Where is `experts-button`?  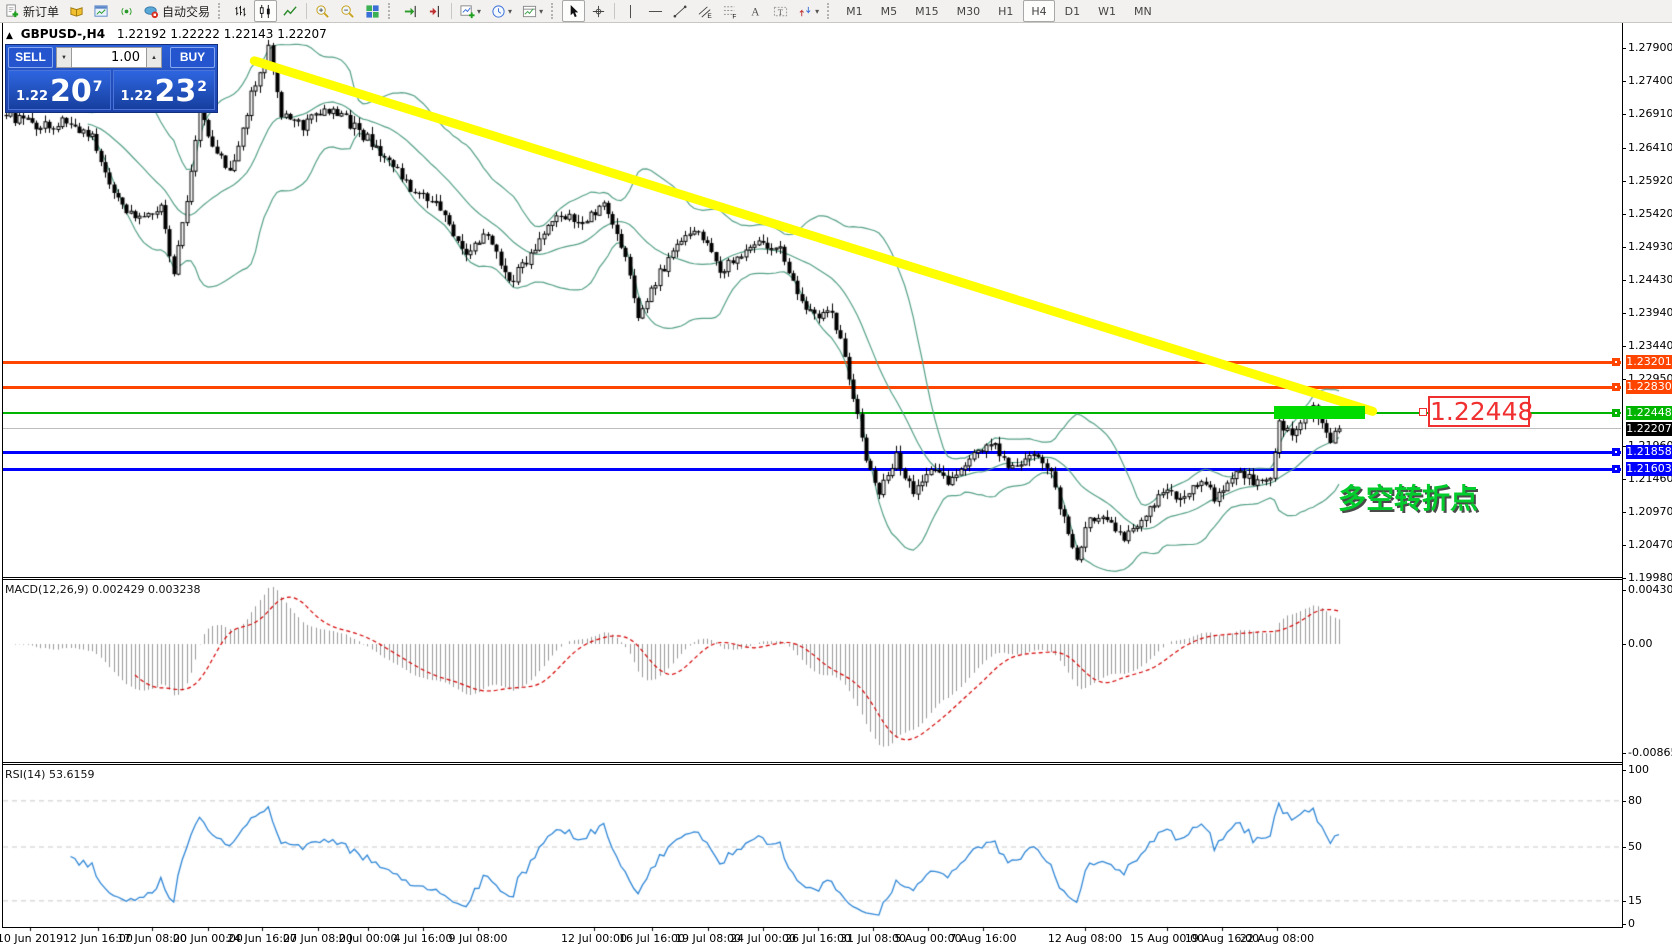 experts-button is located at coordinates (76, 11).